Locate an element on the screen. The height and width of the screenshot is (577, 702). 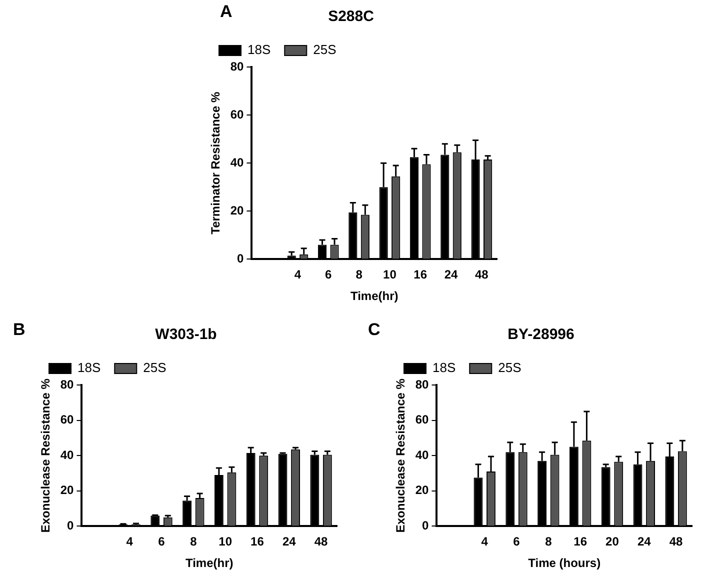
chart-title: BY-28996 is located at coordinates (541, 335).